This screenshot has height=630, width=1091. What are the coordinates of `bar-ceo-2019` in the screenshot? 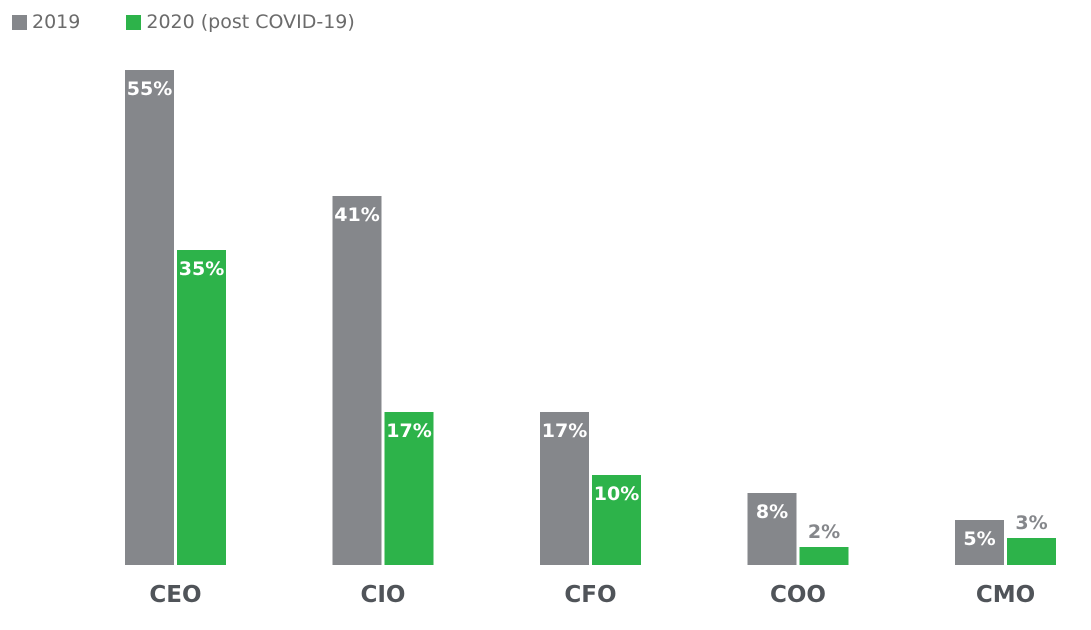 It's located at (149, 317).